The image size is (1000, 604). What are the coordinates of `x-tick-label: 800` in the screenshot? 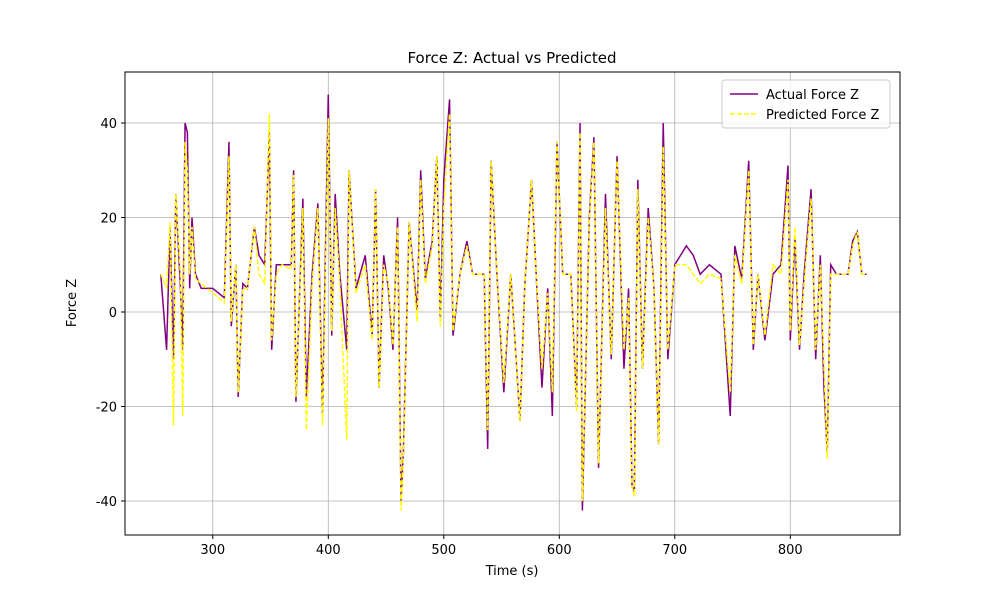 It's located at (790, 550).